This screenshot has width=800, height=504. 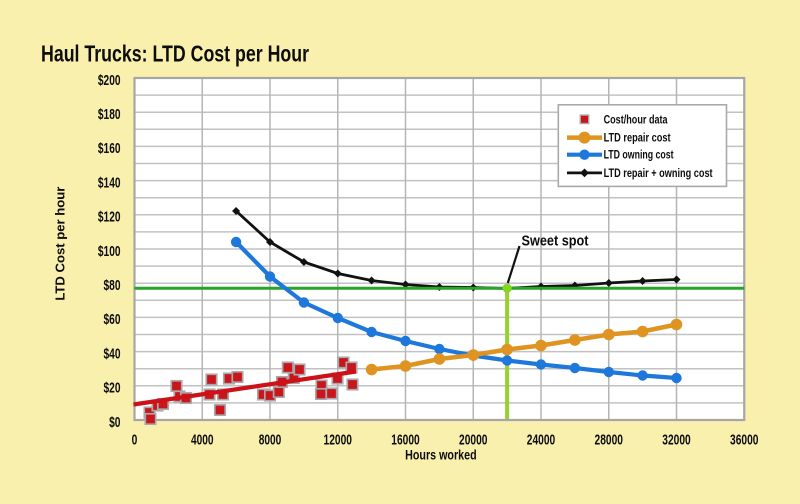 What do you see at coordinates (676, 440) in the screenshot?
I see `svg-text: 32000` at bounding box center [676, 440].